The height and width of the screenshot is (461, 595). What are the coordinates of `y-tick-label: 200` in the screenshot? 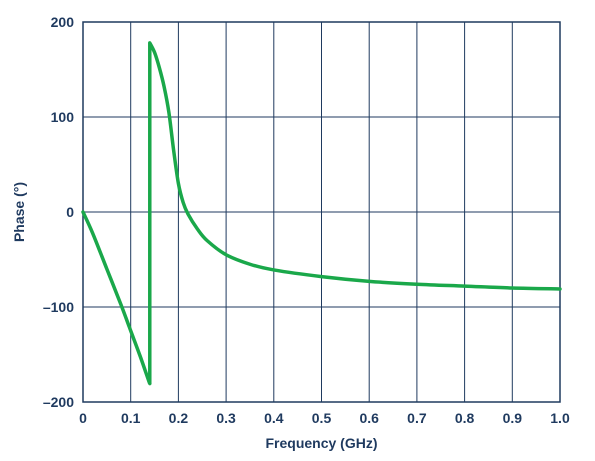 It's located at (63, 22).